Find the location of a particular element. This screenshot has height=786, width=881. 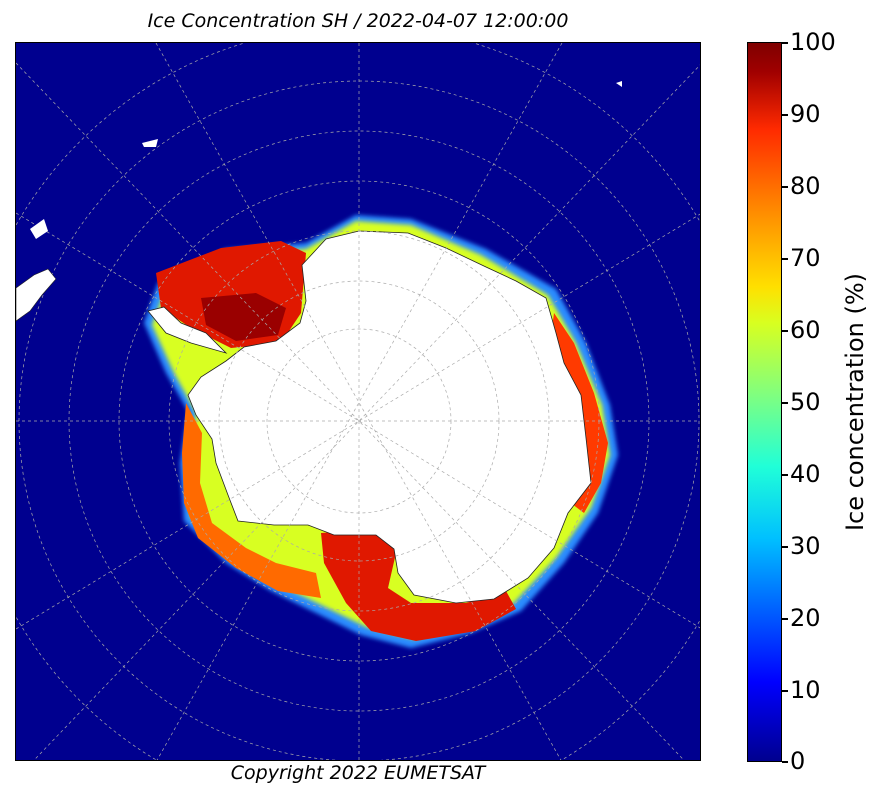

colorbar-tick-label: 50 is located at coordinates (805, 402).